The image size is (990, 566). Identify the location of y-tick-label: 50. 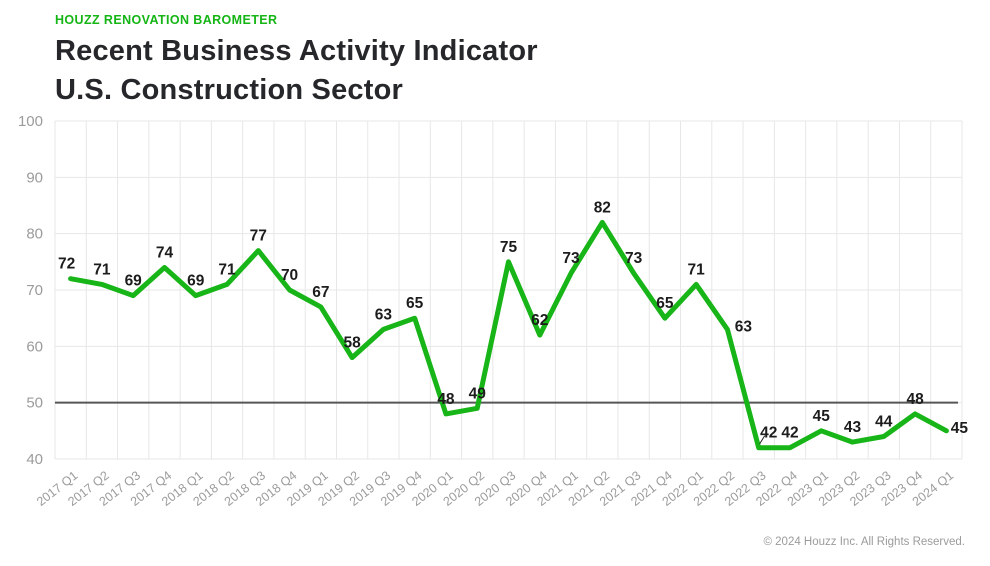
(34, 403).